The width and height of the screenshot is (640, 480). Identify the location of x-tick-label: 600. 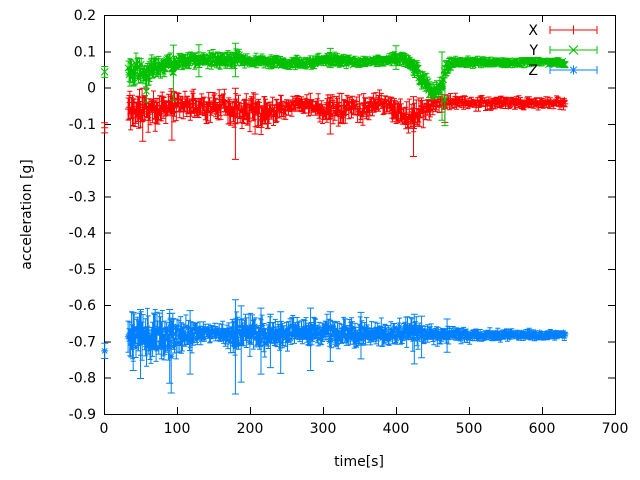
(542, 429).